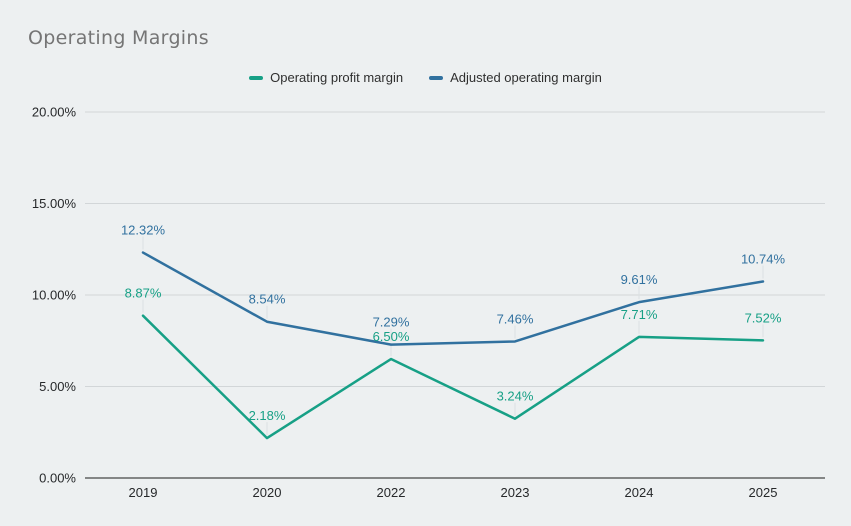 The height and width of the screenshot is (526, 851). I want to click on y-axis-tick-label: 15.00%, so click(54, 203).